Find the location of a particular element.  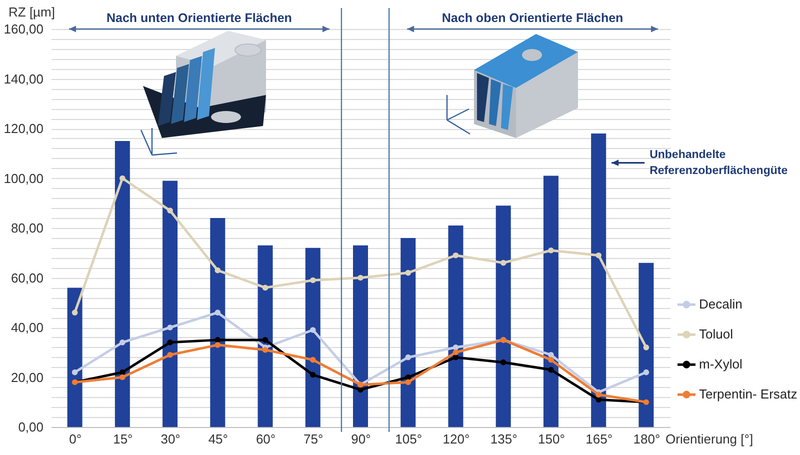

x-tick-label: 180° is located at coordinates (646, 439).